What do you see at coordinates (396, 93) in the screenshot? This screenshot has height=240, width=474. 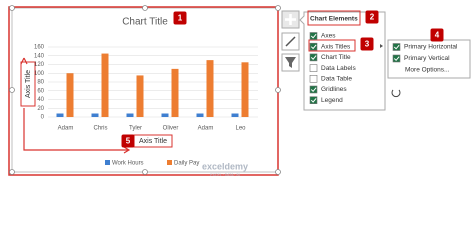 I see `cursor-icon` at bounding box center [396, 93].